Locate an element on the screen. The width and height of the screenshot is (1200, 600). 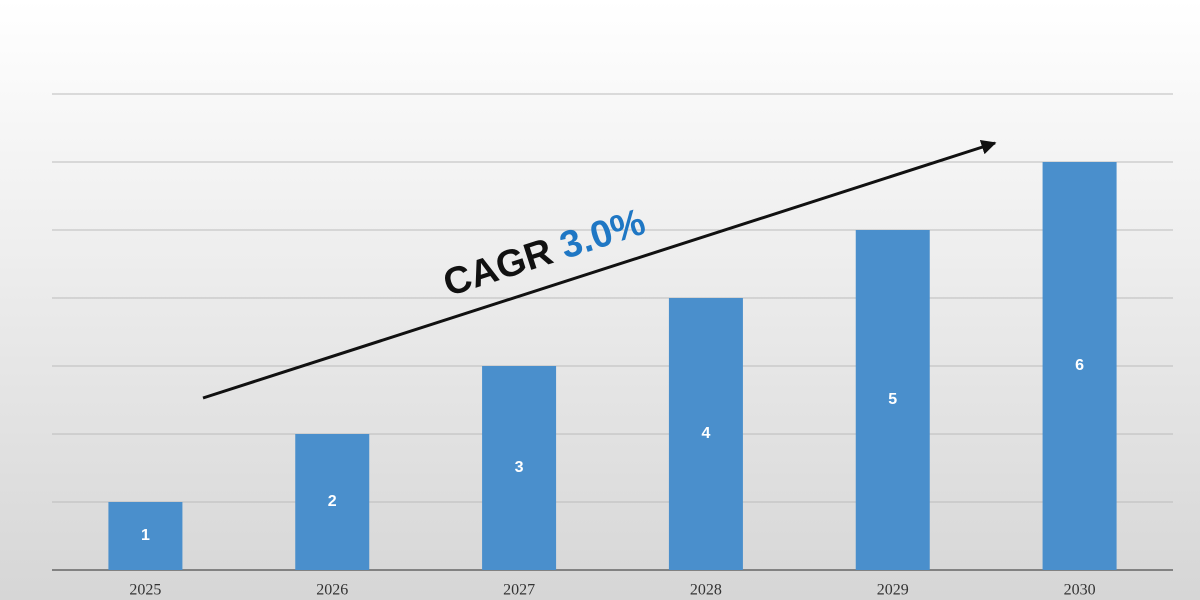
value-label: 1 is located at coordinates (145, 535).